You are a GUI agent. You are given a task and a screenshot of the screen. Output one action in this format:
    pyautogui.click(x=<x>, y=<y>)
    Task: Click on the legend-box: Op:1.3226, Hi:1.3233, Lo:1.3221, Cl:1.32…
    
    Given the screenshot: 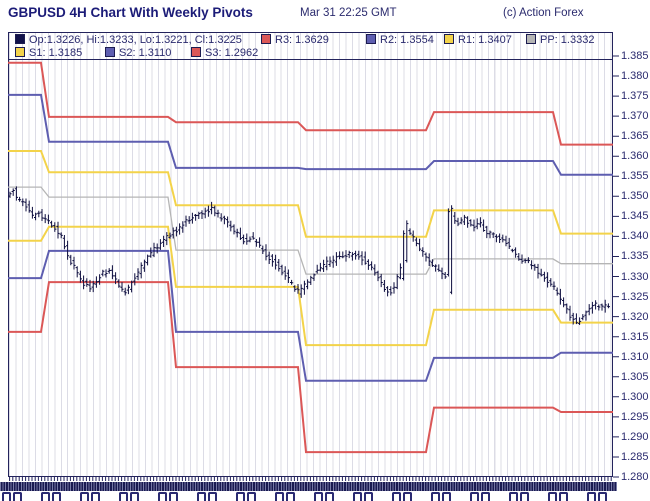 What is the action you would take?
    pyautogui.click(x=310, y=46)
    